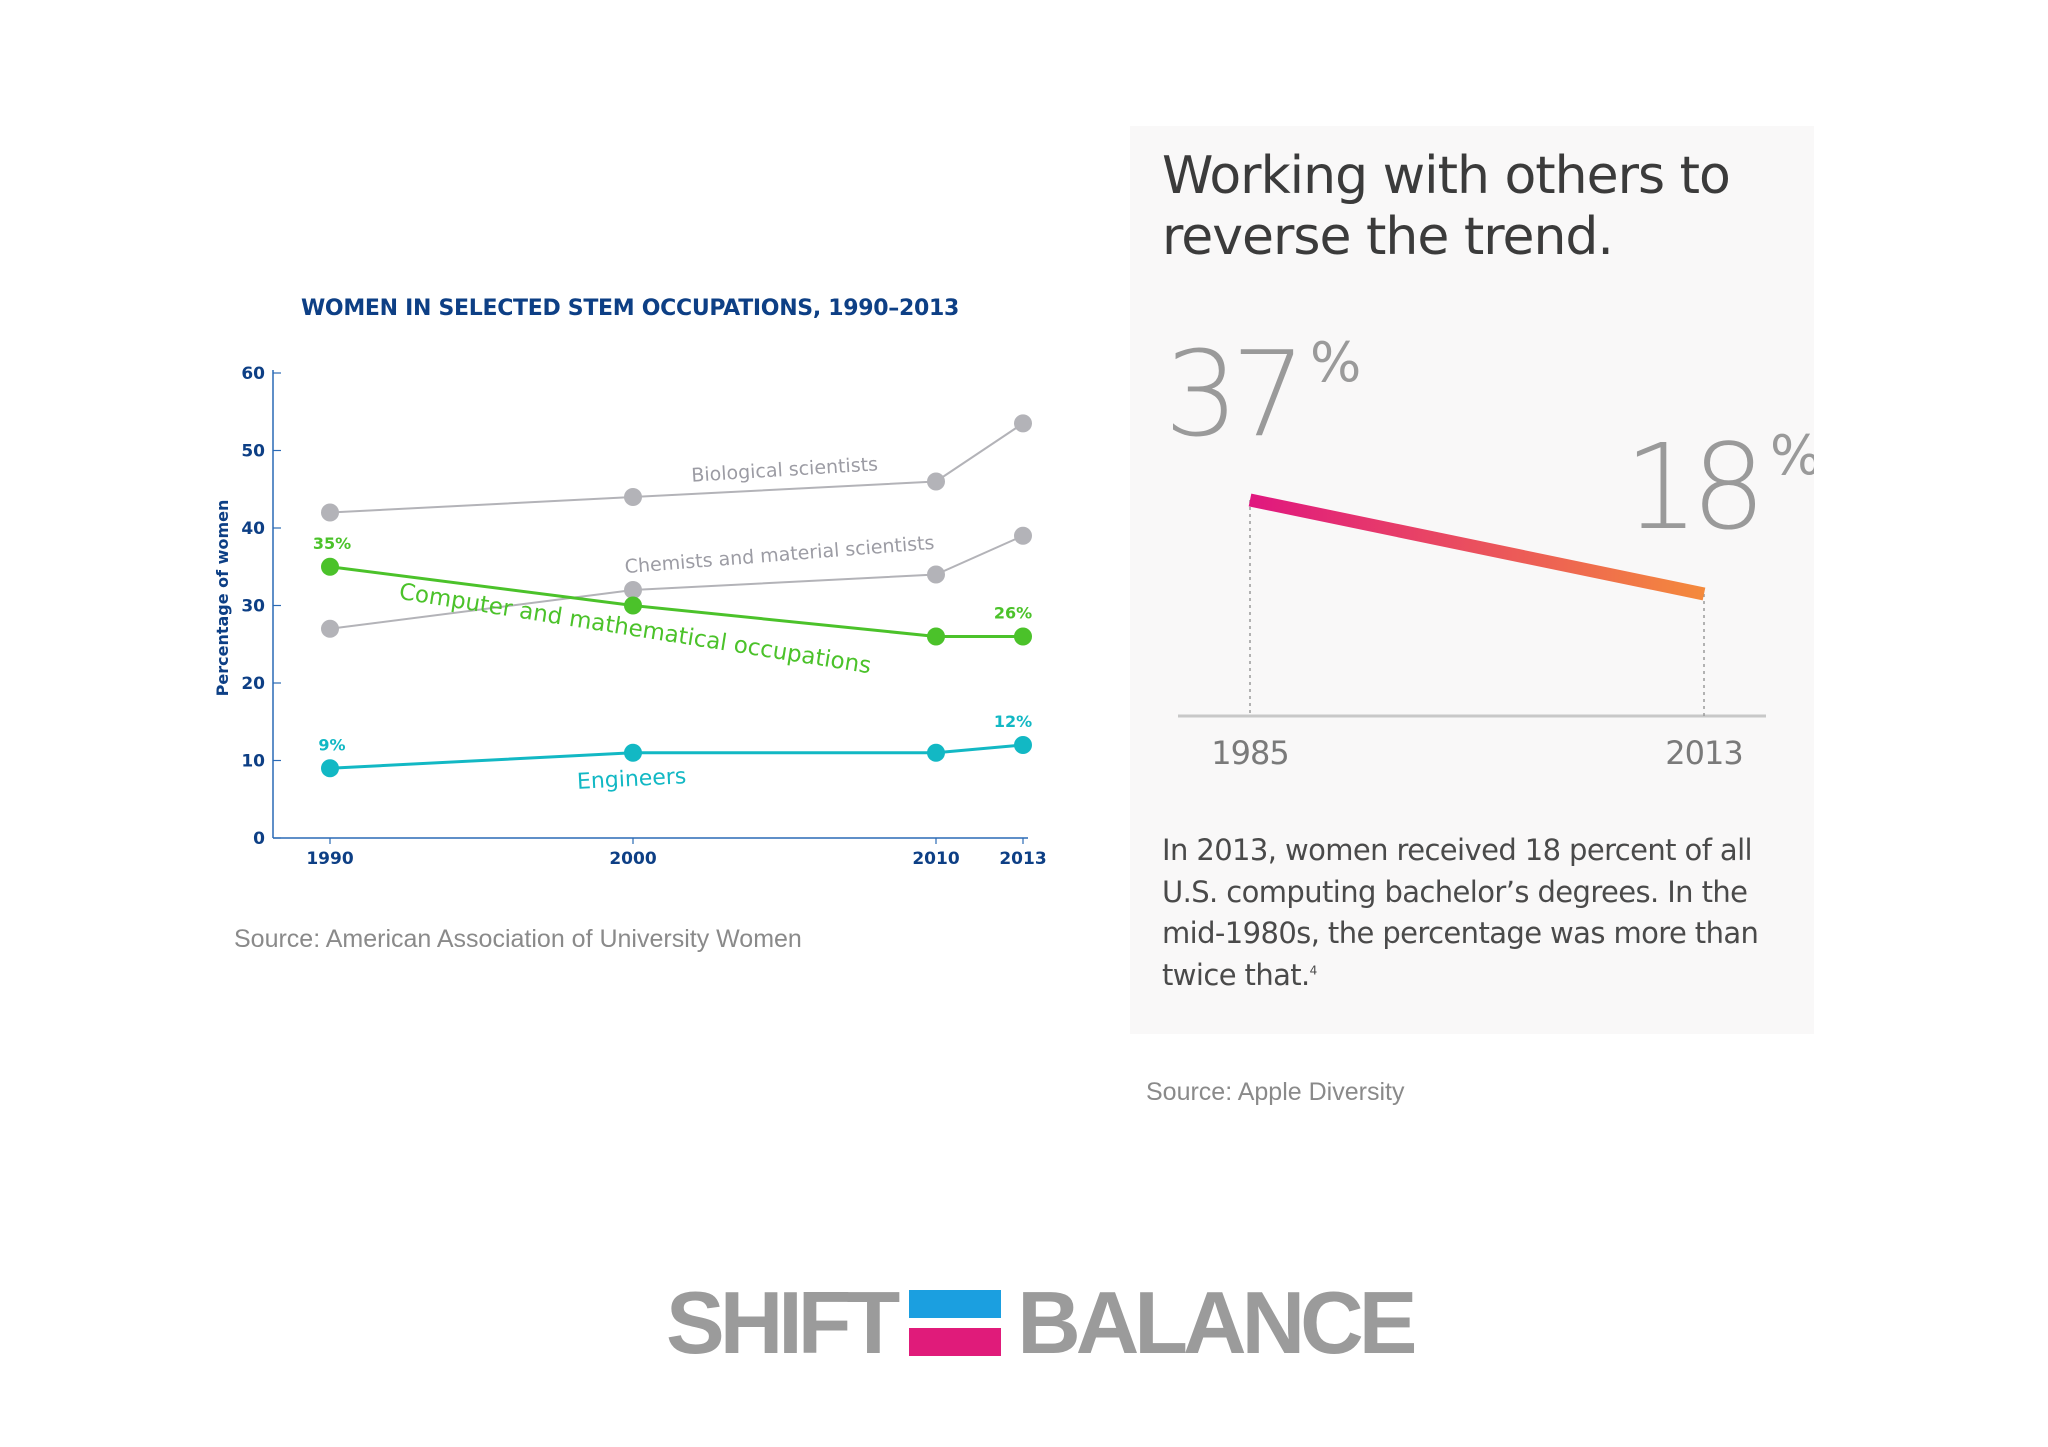  Describe the element at coordinates (253, 684) in the screenshot. I see `y-tick-label: 20` at that location.